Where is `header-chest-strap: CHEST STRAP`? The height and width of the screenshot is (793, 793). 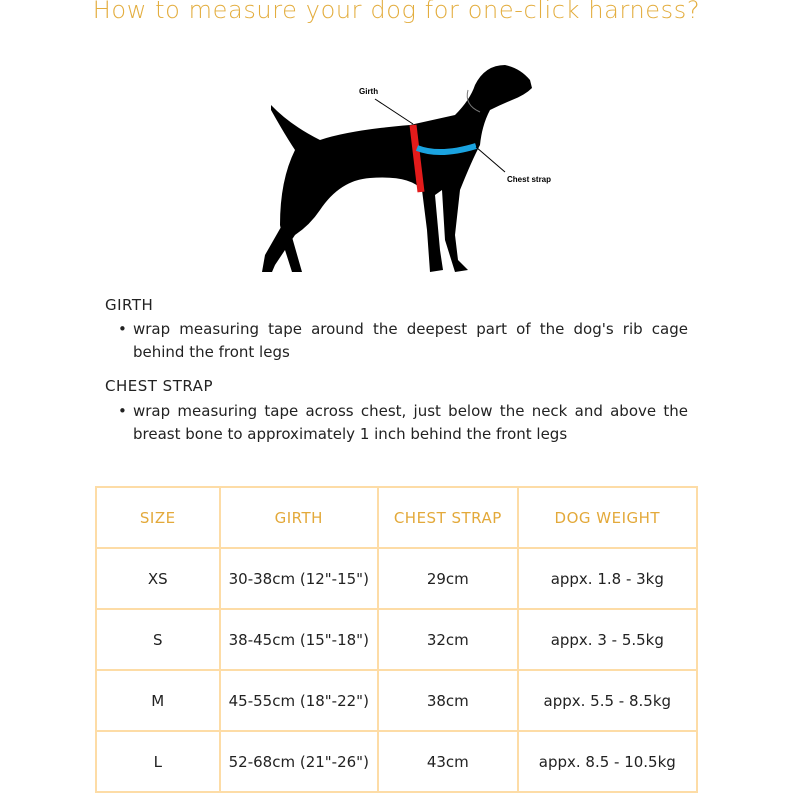 header-chest-strap: CHEST STRAP is located at coordinates (448, 517).